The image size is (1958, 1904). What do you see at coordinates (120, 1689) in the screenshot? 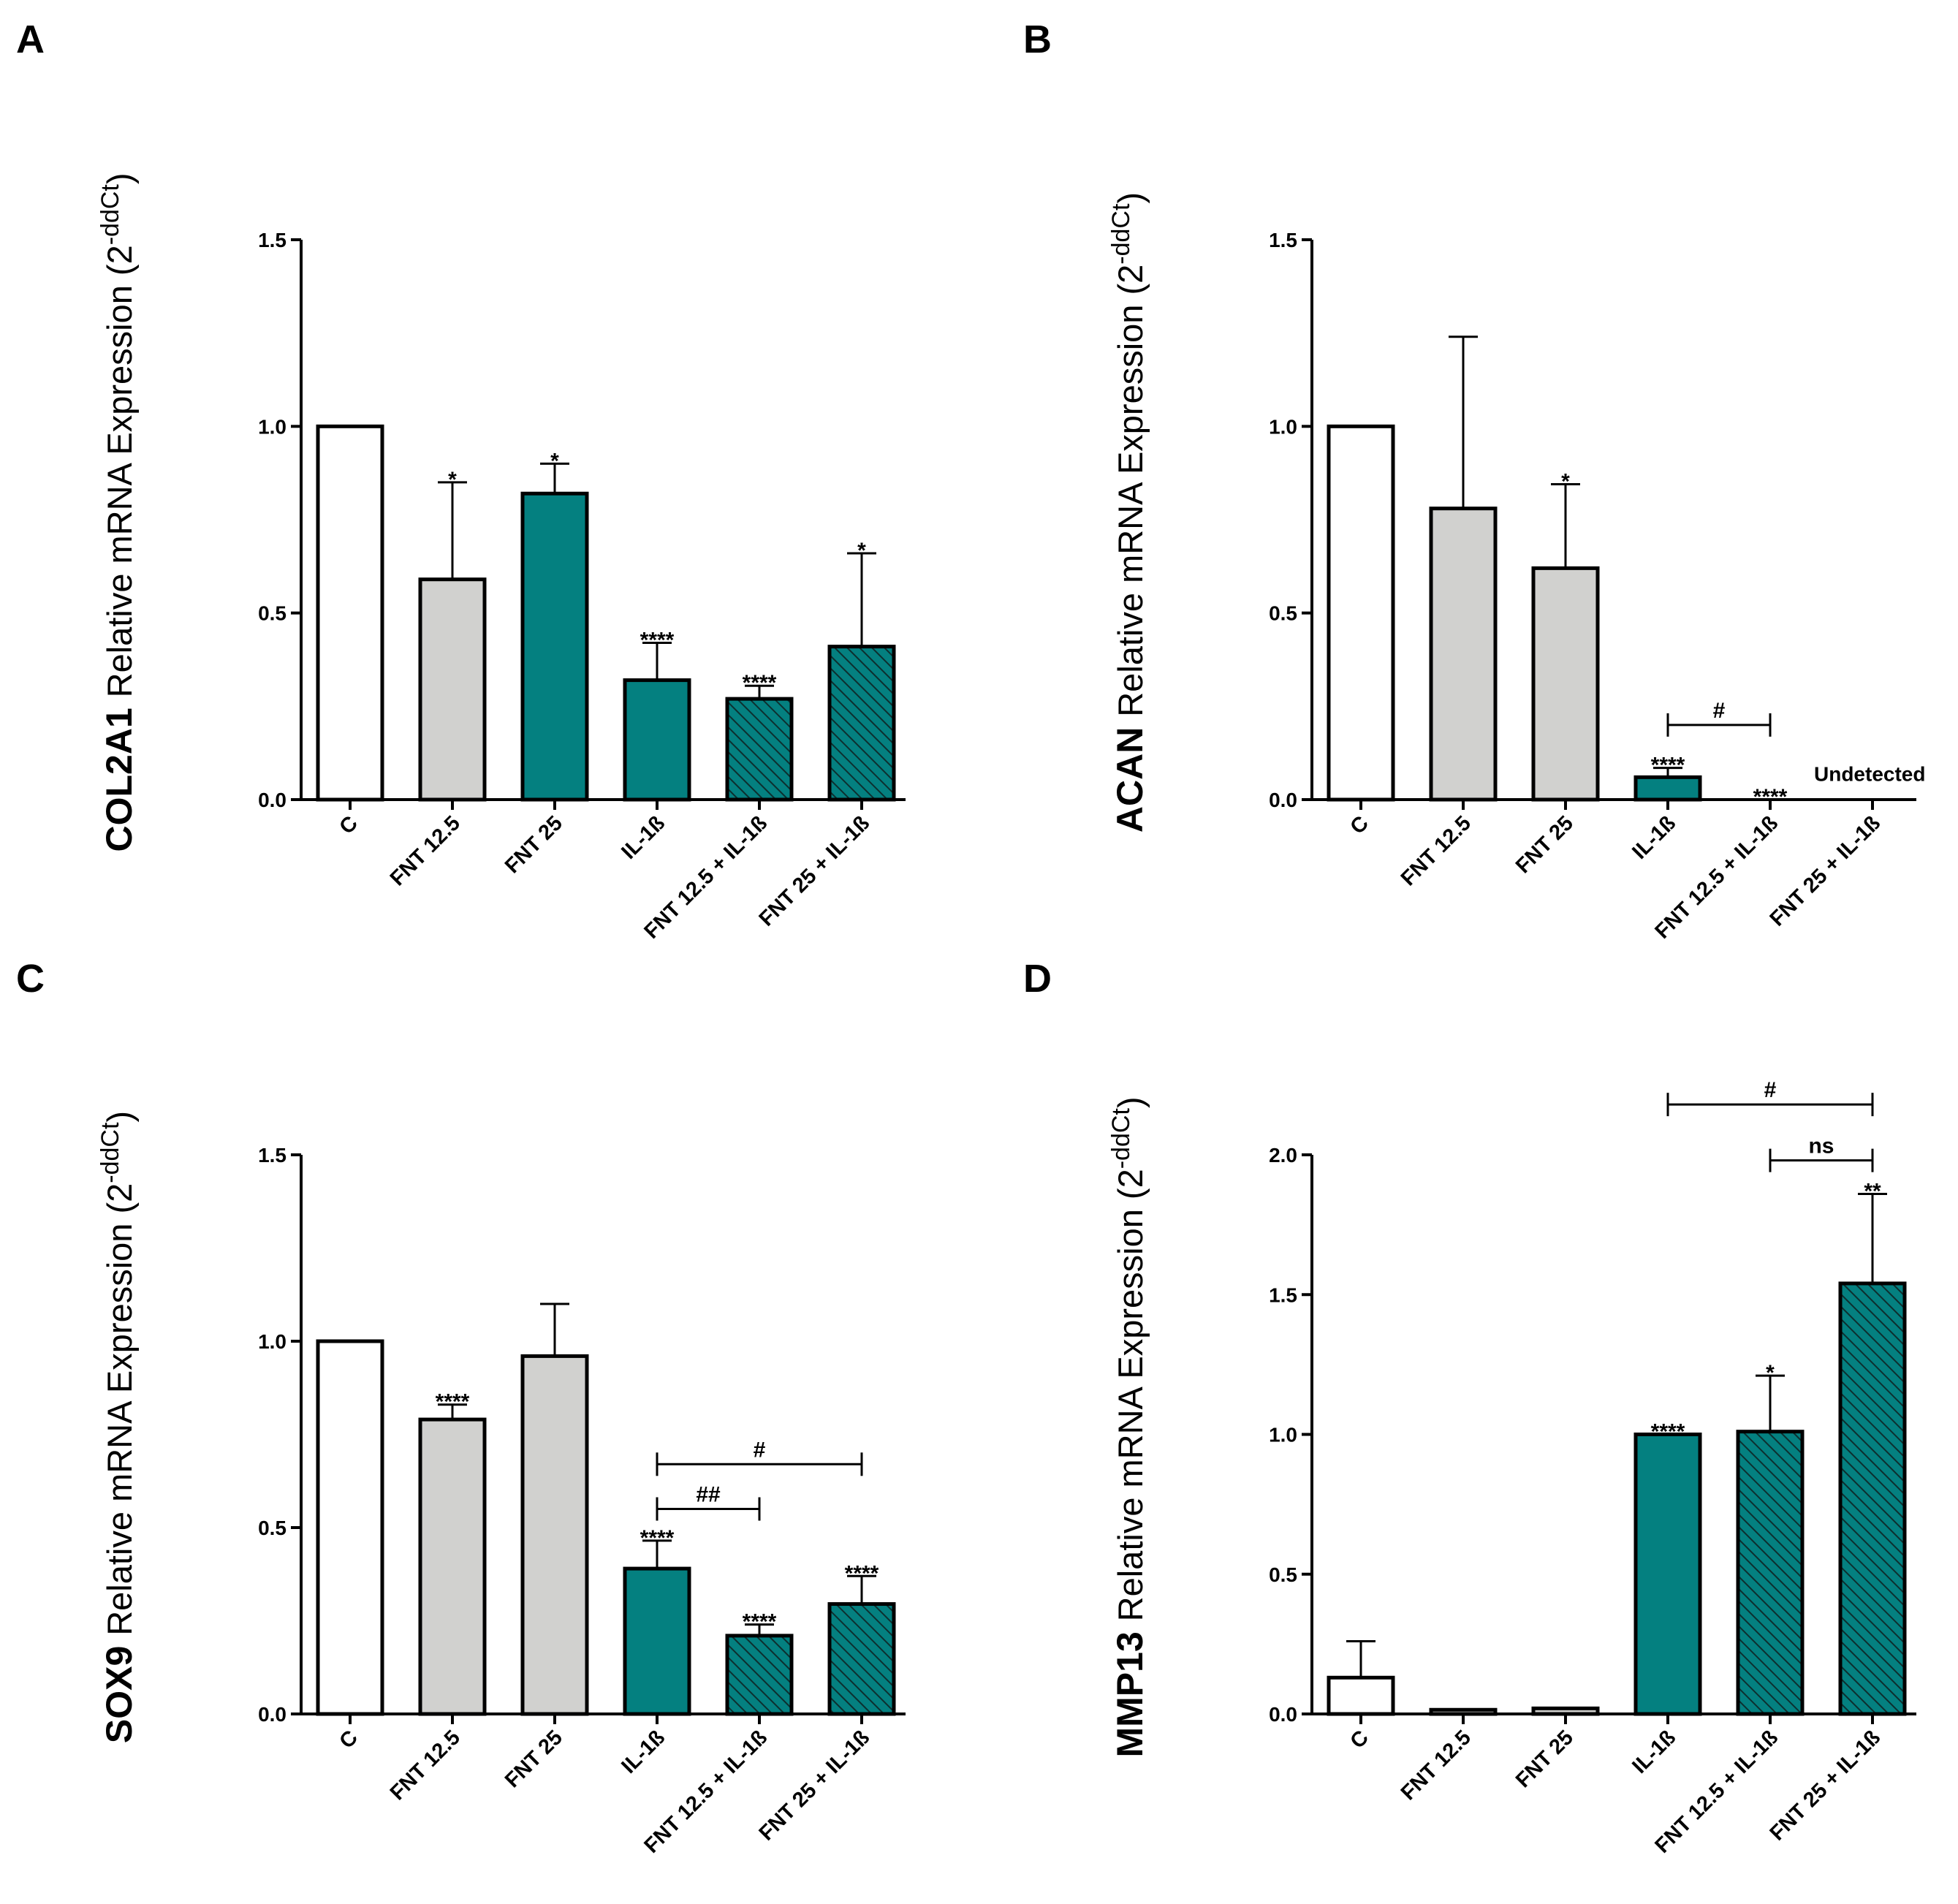
I see `y-axis-gene: SOX9` at bounding box center [120, 1689].